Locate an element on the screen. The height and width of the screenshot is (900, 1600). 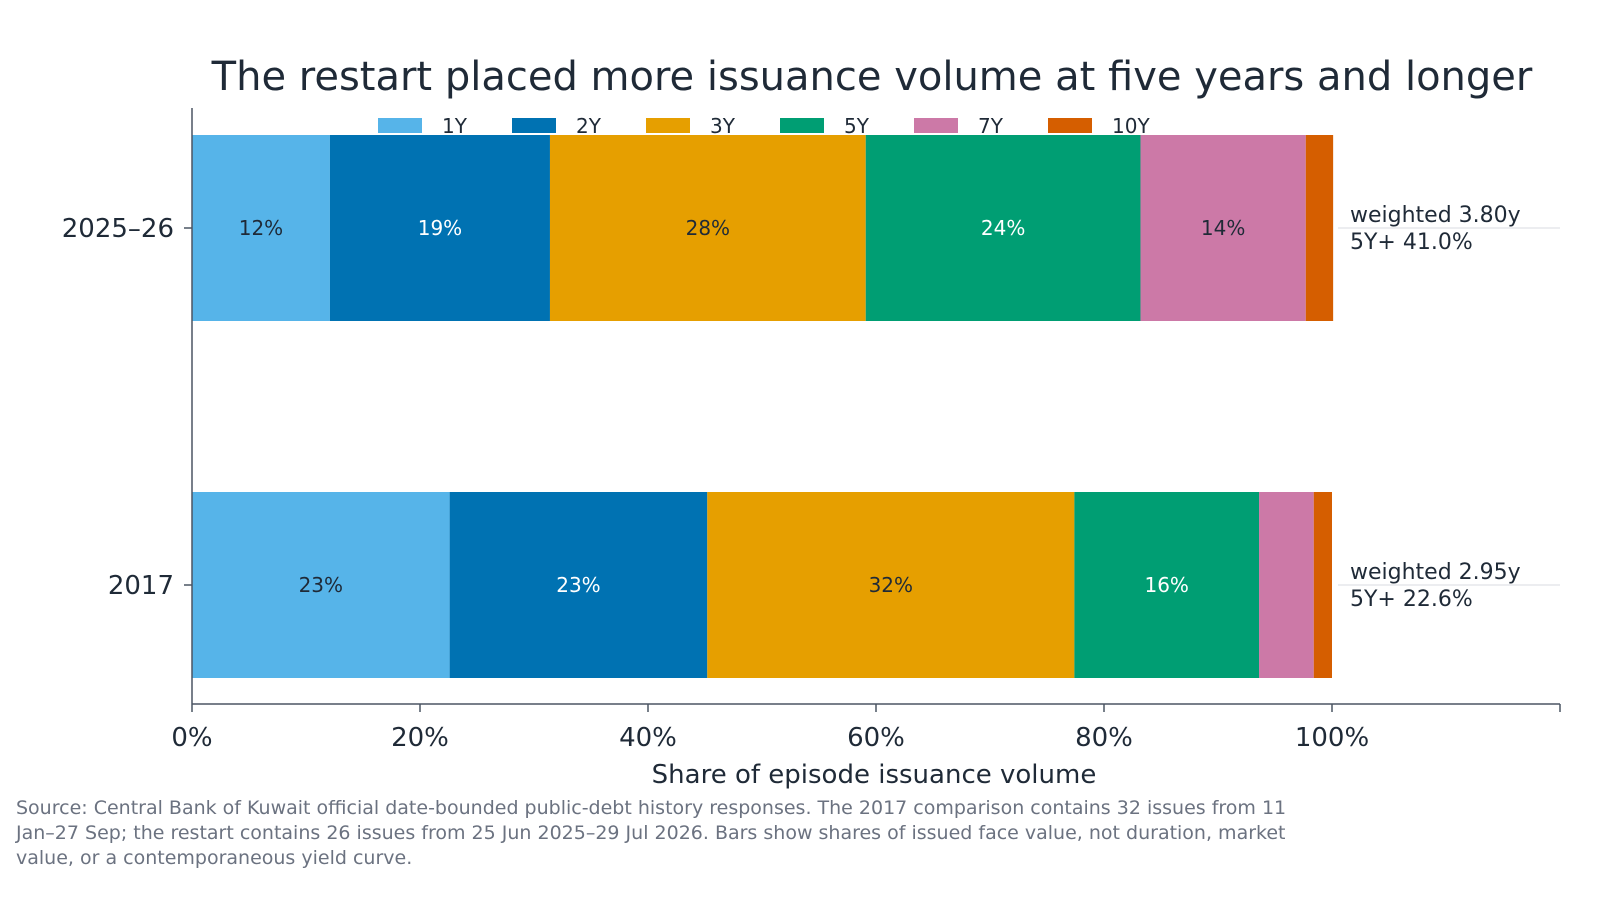
data-label: 19% is located at coordinates (440, 228).